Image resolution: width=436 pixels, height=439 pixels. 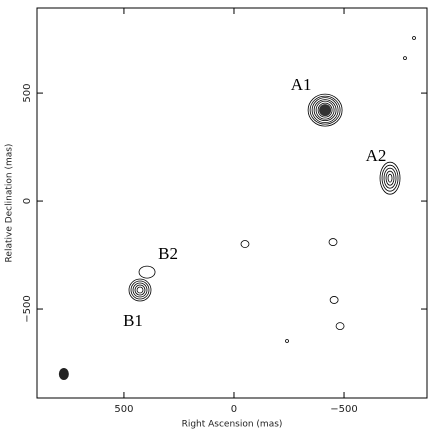 I want to click on component-label: A1, so click(x=301, y=84).